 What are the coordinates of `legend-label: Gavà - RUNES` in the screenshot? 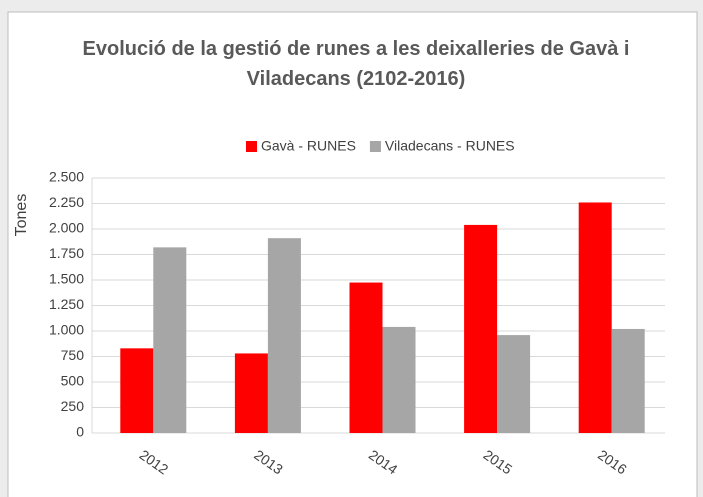 It's located at (308, 146).